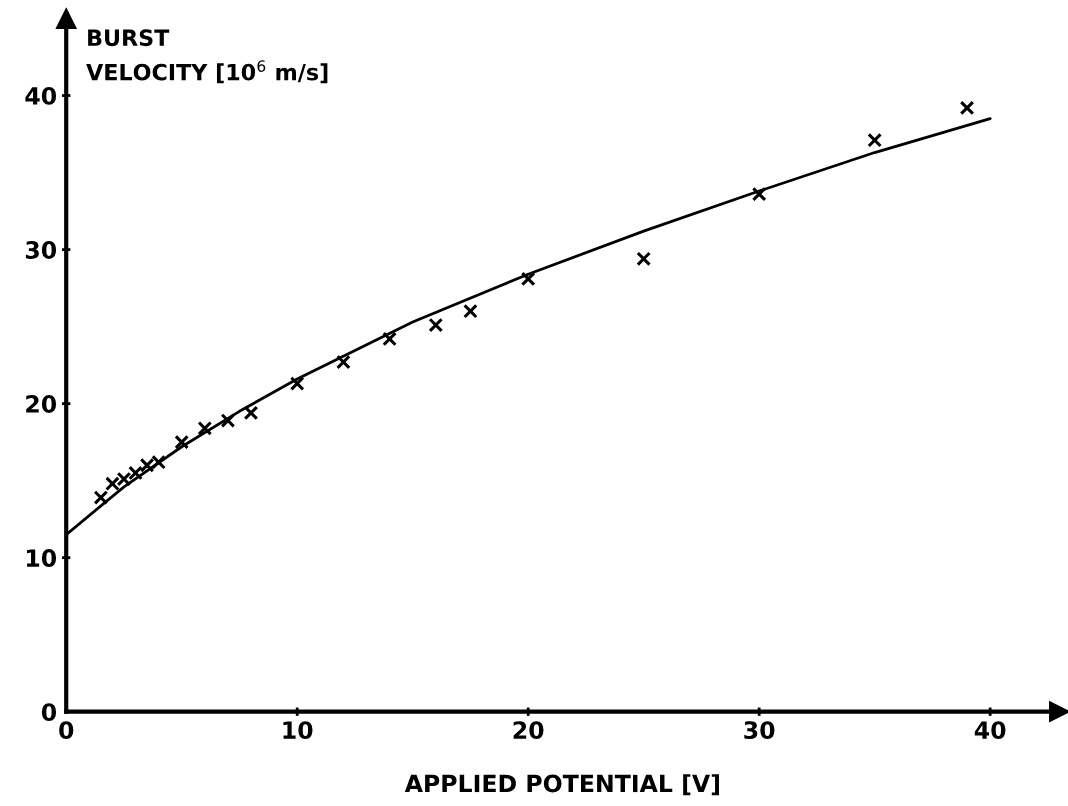 This screenshot has width=1068, height=806. Describe the element at coordinates (990, 730) in the screenshot. I see `x-tick-label: 40` at that location.